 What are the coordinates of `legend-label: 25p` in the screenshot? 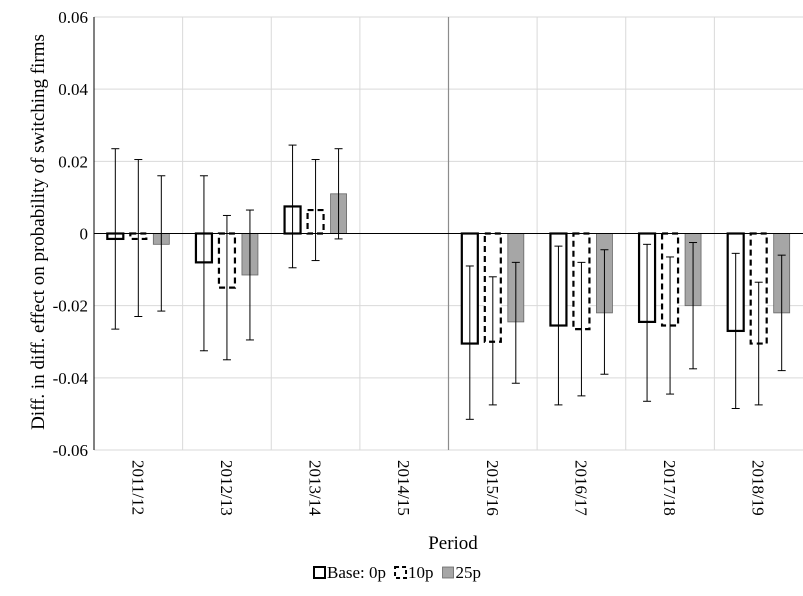 It's located at (469, 572).